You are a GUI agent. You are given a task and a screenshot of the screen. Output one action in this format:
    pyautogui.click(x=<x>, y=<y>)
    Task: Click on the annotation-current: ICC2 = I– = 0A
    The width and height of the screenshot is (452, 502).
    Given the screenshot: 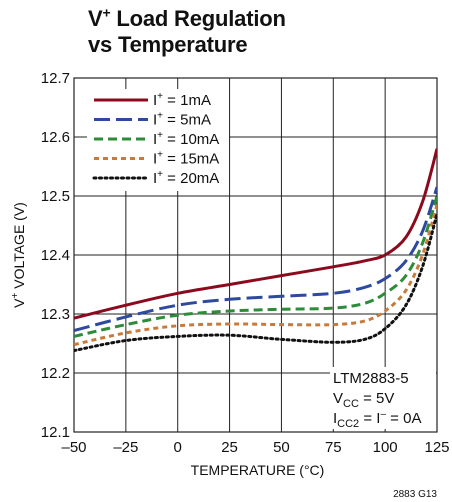 What is the action you would take?
    pyautogui.click(x=377, y=419)
    